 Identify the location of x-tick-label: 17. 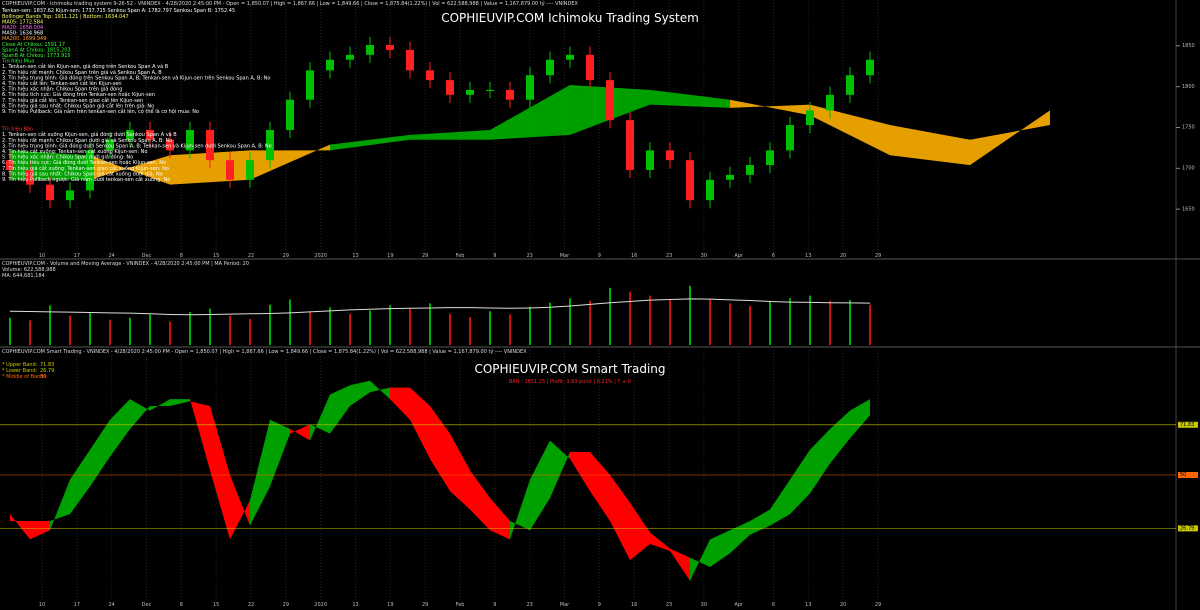
(77, 256).